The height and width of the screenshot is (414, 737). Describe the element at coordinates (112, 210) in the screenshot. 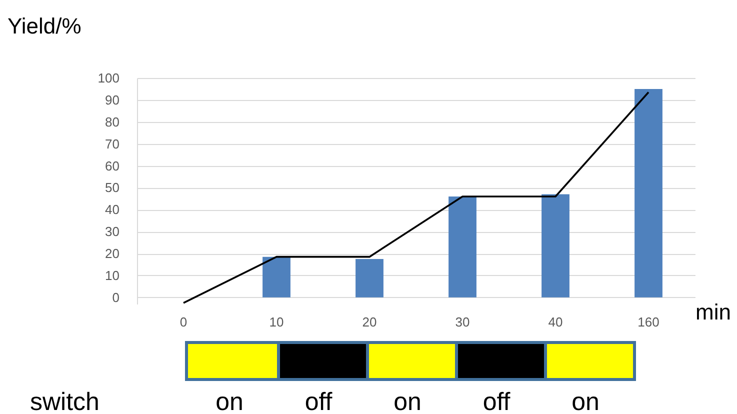

I see `y-tick-label: 40` at that location.